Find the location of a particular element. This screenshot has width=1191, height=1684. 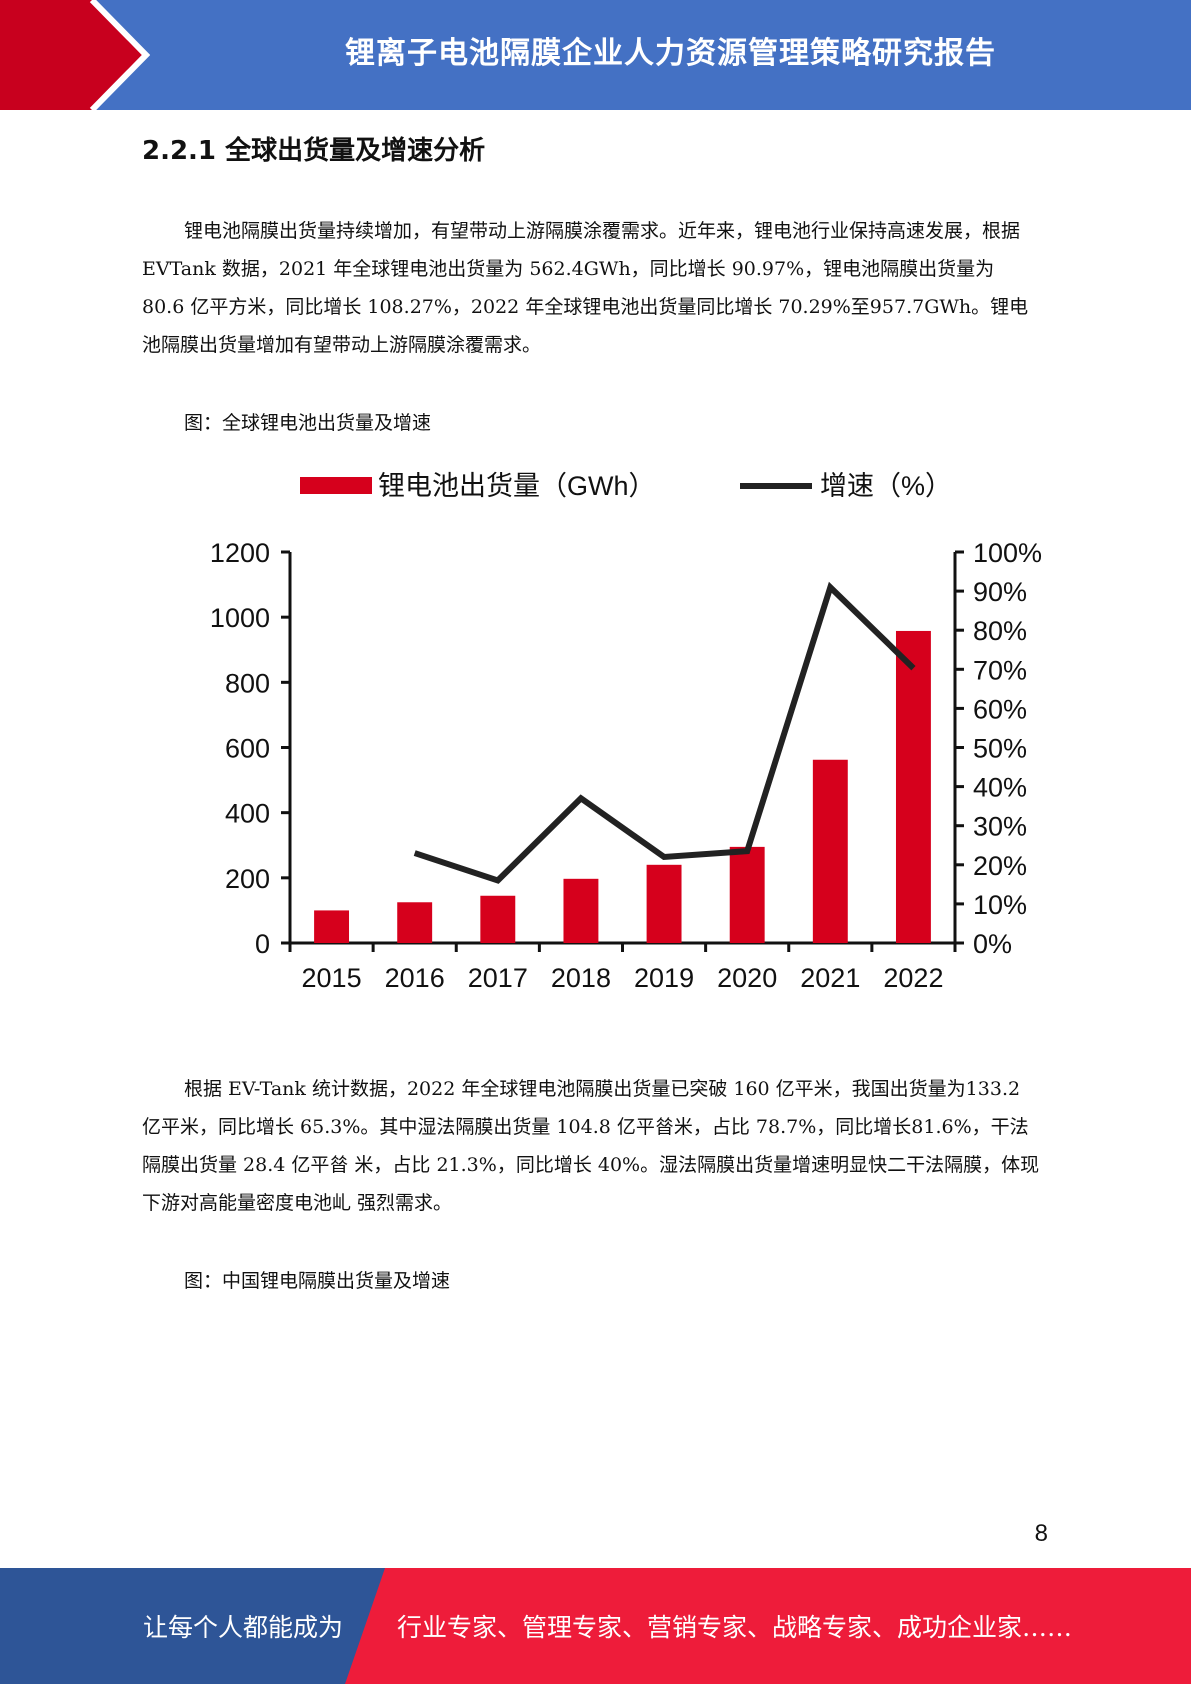

page-number: 8 is located at coordinates (1041, 1533).